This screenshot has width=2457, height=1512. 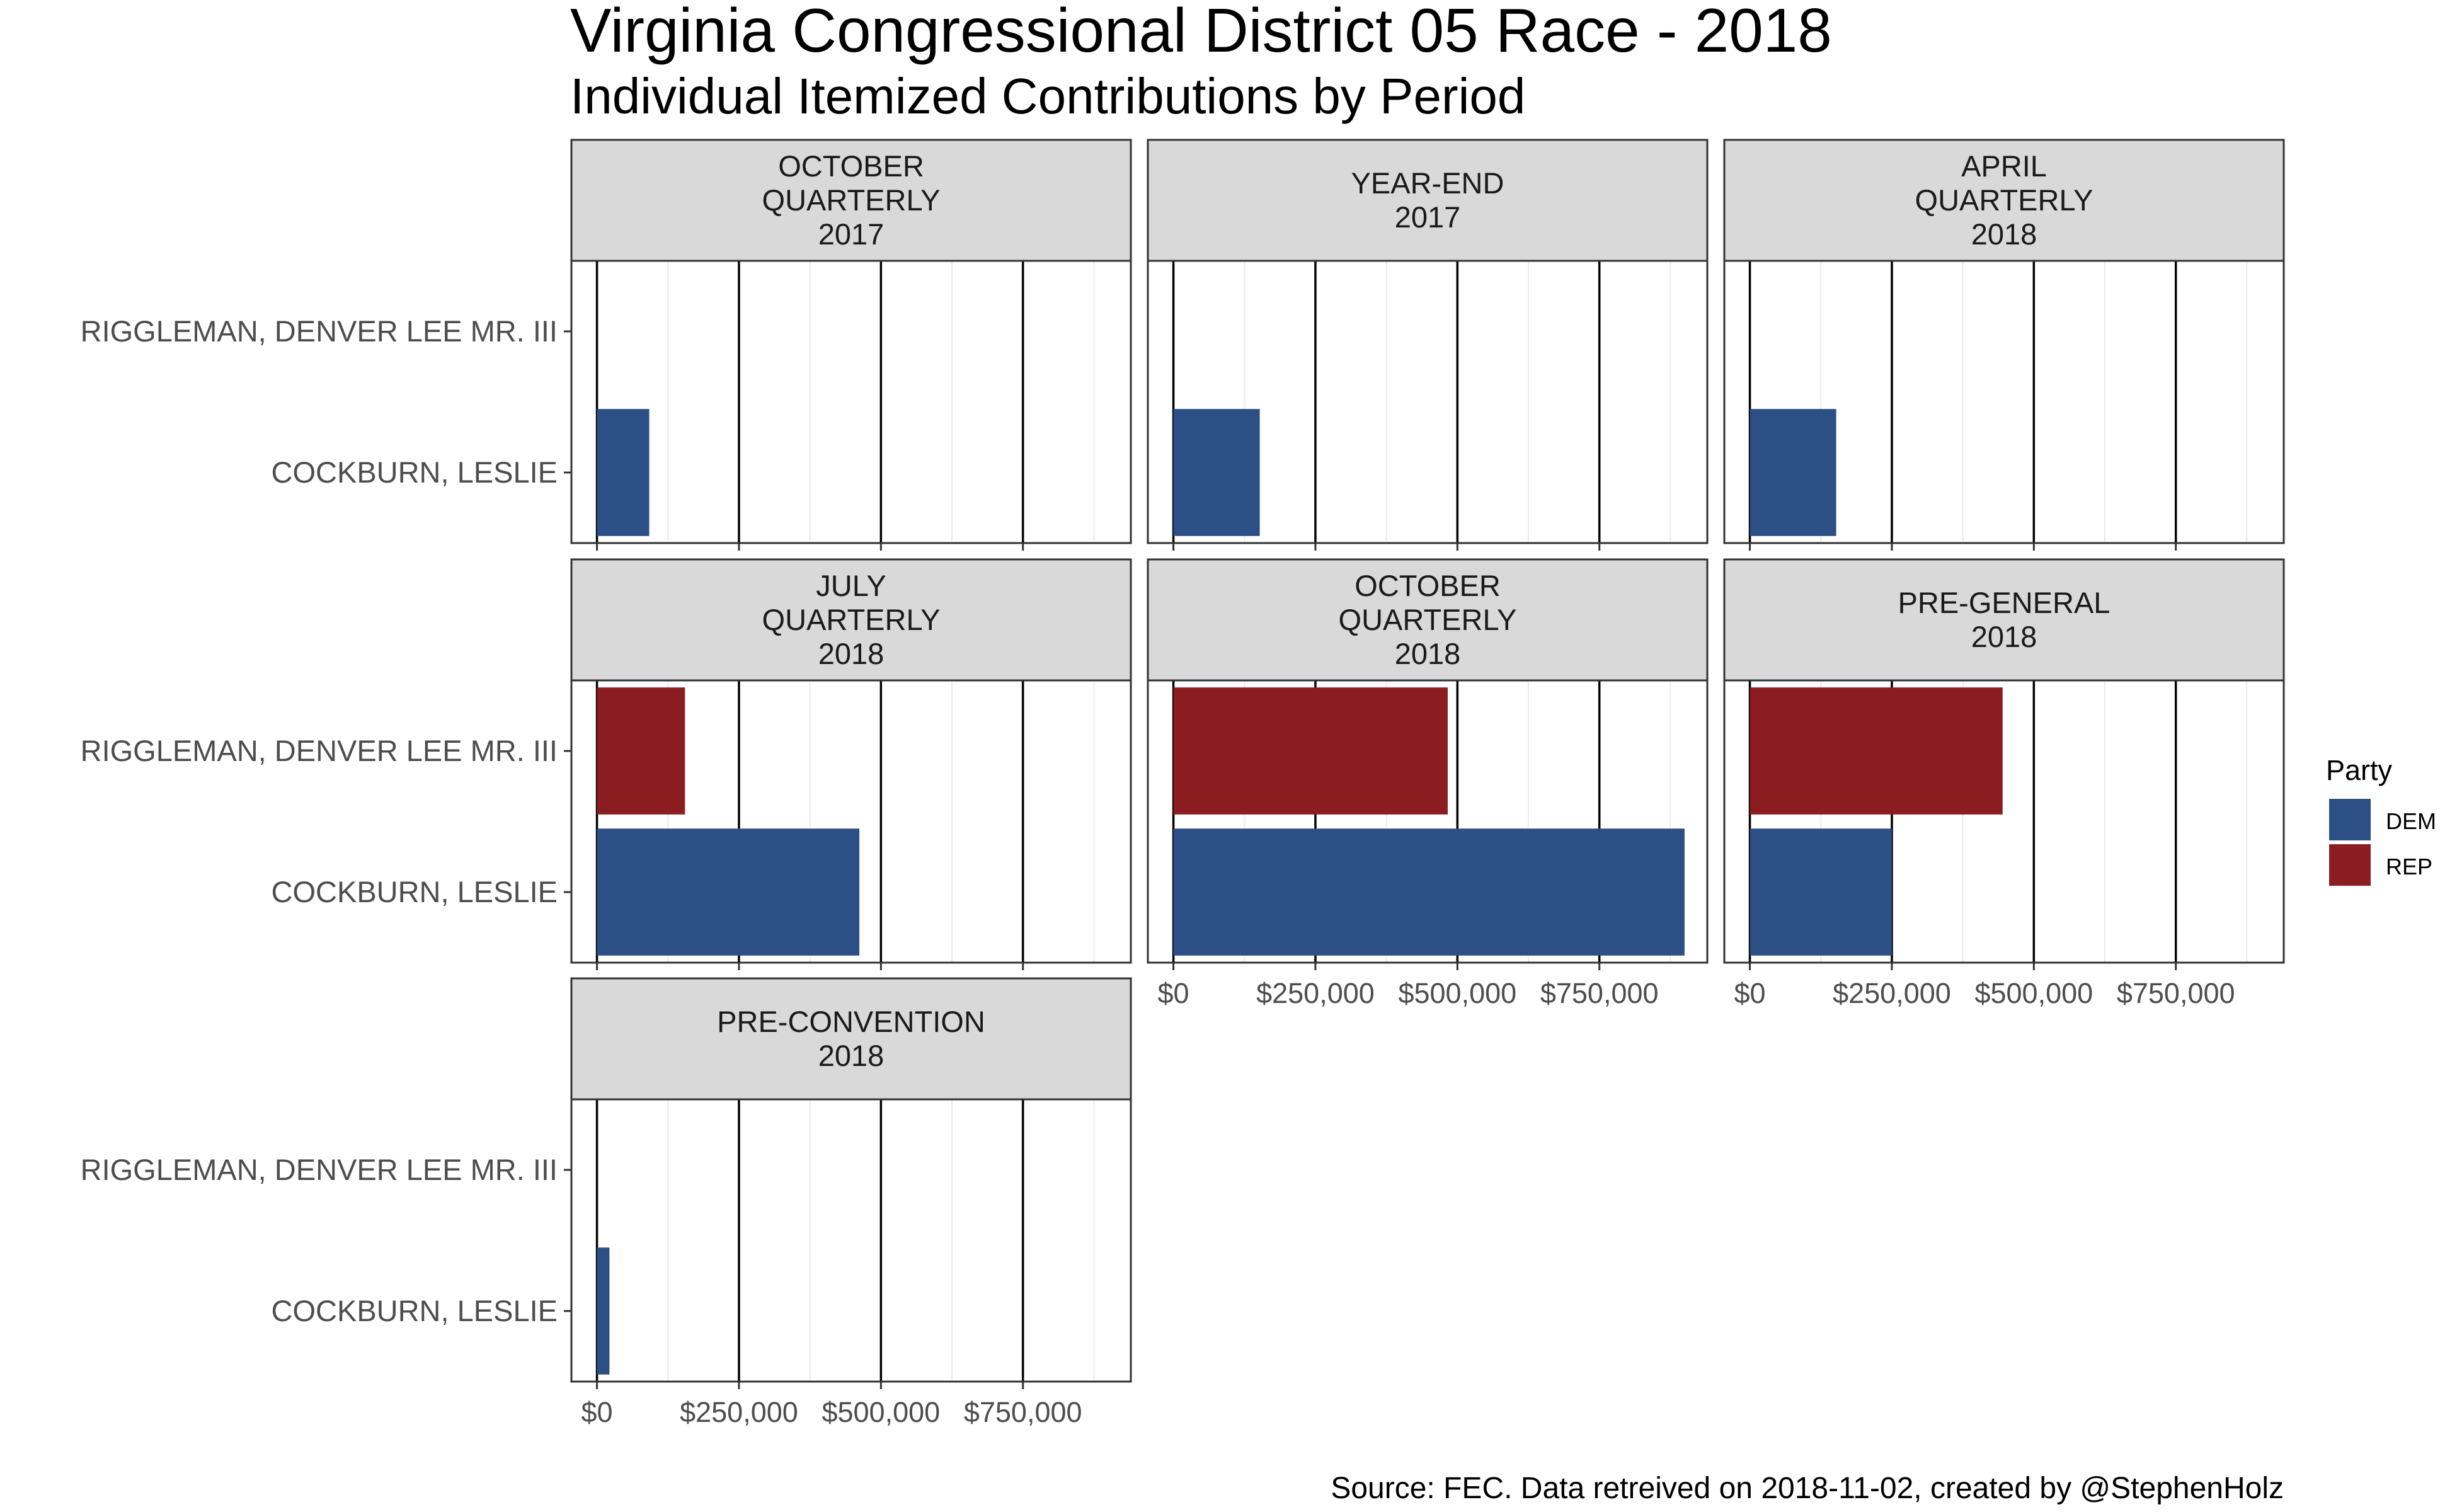 What do you see at coordinates (851, 1021) in the screenshot?
I see `facet-strip-label: PRE-CONVENTION` at bounding box center [851, 1021].